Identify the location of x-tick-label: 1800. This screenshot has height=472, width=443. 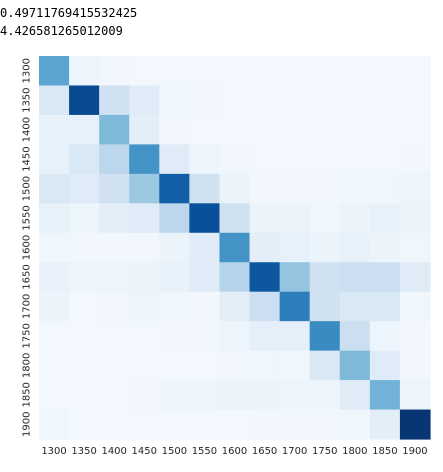
(354, 451).